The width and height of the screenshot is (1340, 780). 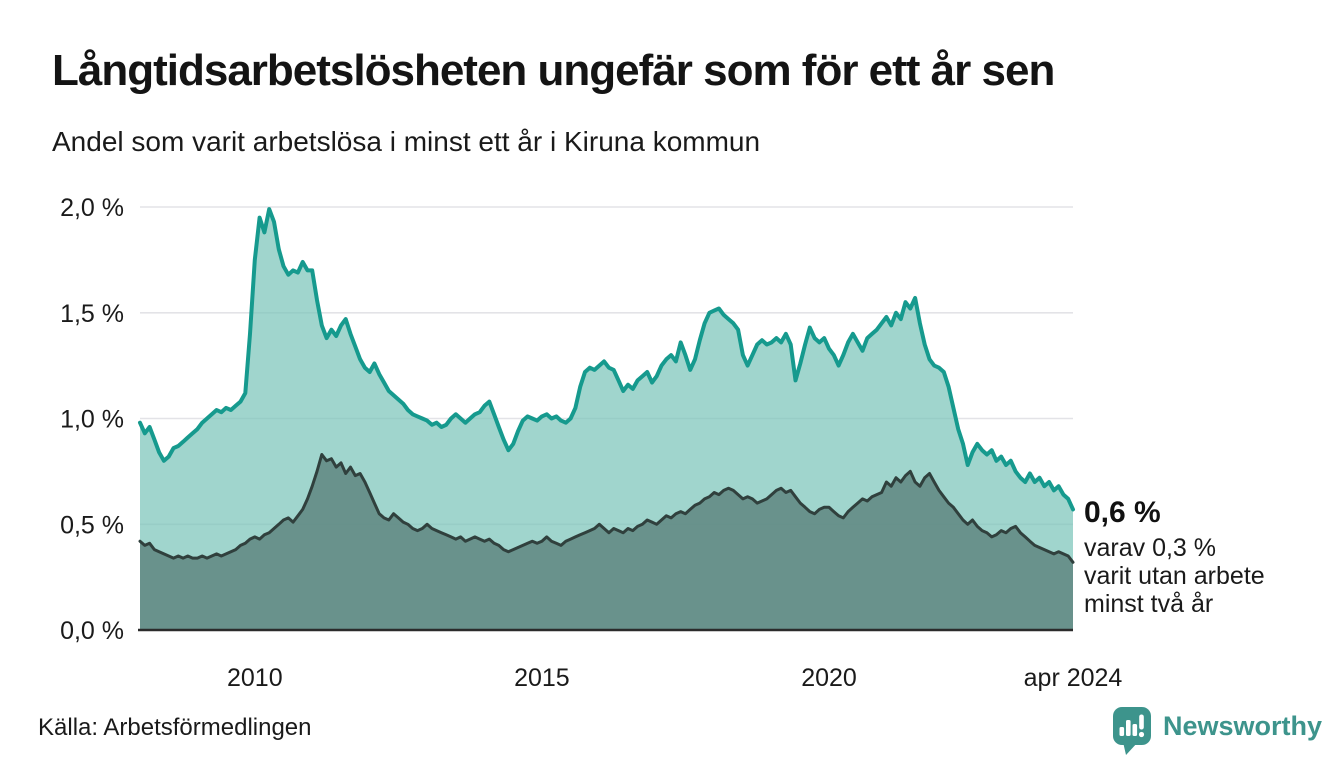 What do you see at coordinates (542, 678) in the screenshot?
I see `x-tick-label: 2015` at bounding box center [542, 678].